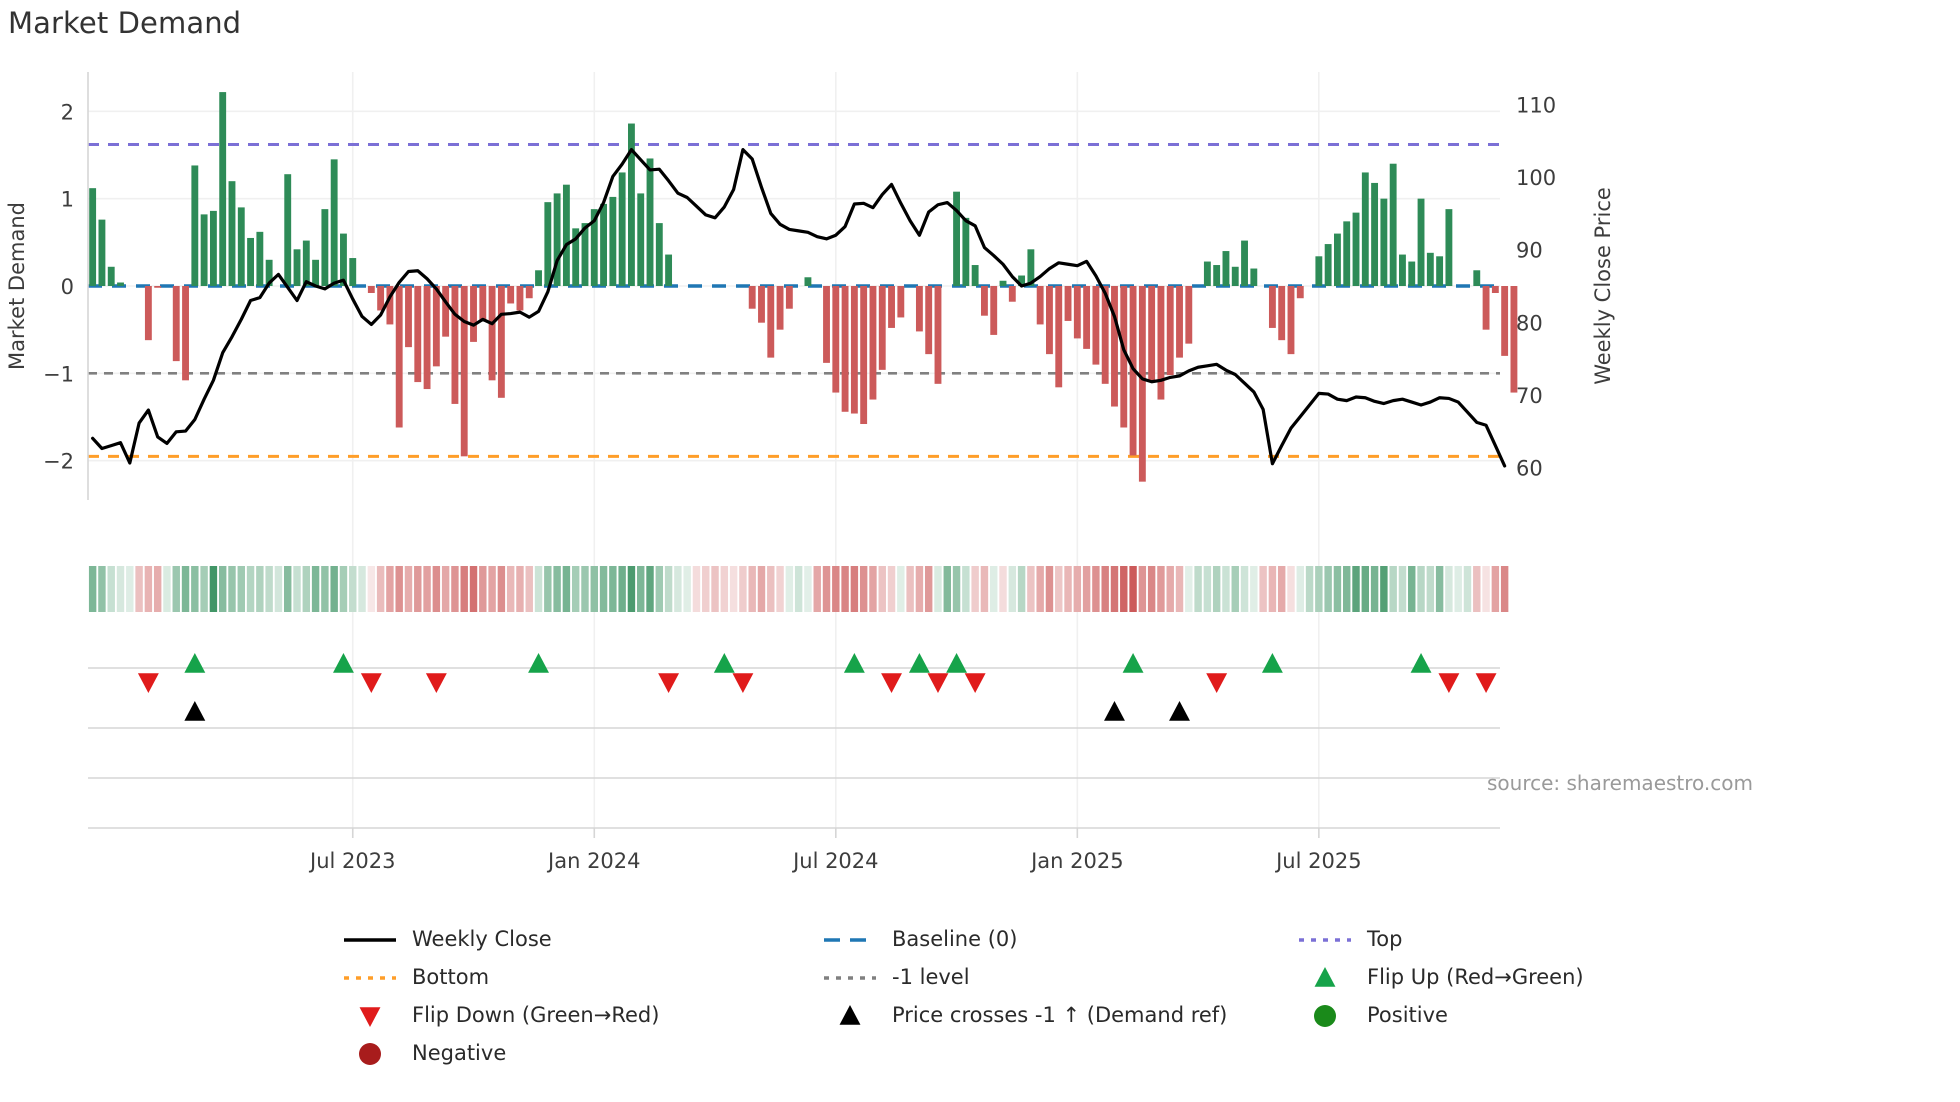 The image size is (1960, 1102). I want to click on x-axis-tick-label: Jul 2023, so click(351, 861).